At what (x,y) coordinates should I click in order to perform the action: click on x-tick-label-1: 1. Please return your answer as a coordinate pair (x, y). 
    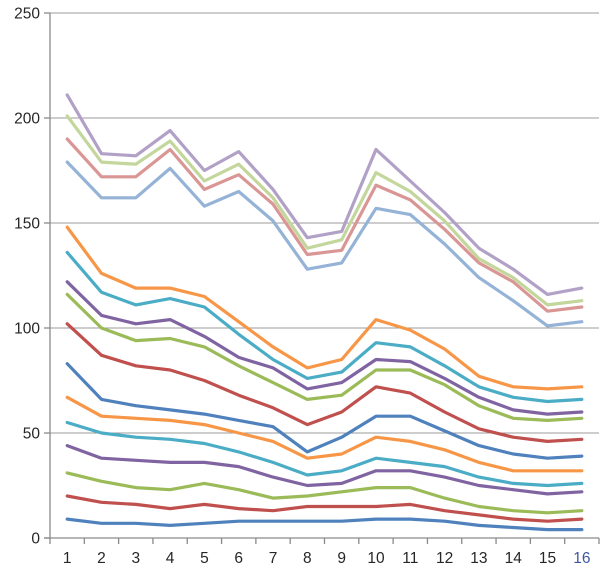
    Looking at the image, I should click on (67, 558).